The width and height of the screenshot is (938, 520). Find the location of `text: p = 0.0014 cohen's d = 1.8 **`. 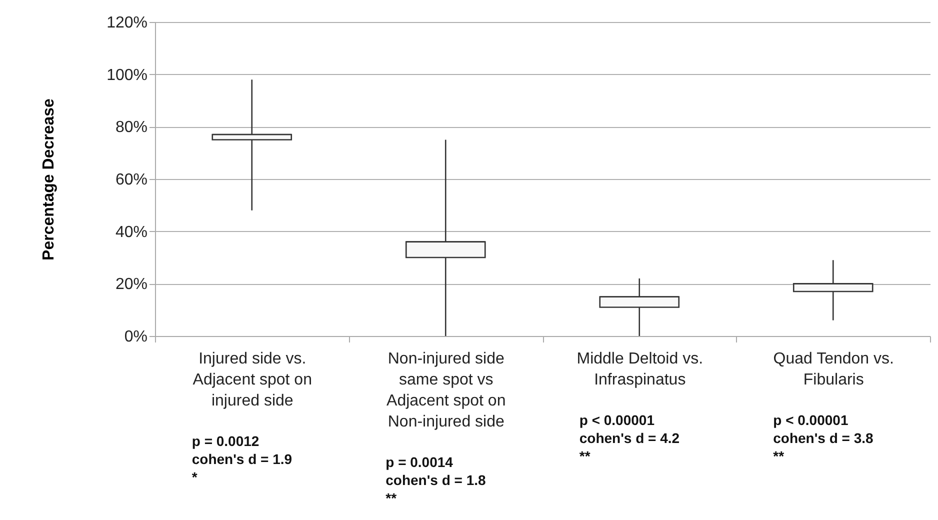

text: p = 0.0014 cohen's d = 1.8 ** is located at coordinates (436, 480).